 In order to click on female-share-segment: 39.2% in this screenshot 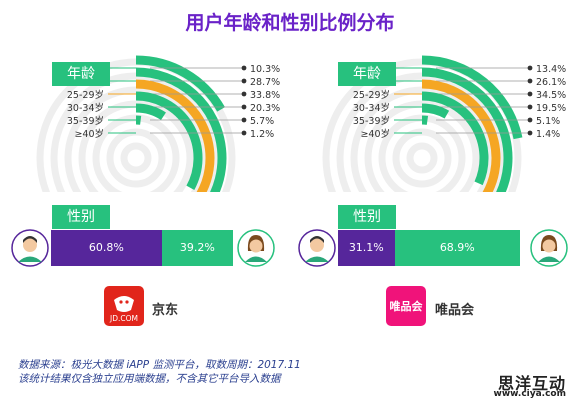, I will do `click(197, 248)`.